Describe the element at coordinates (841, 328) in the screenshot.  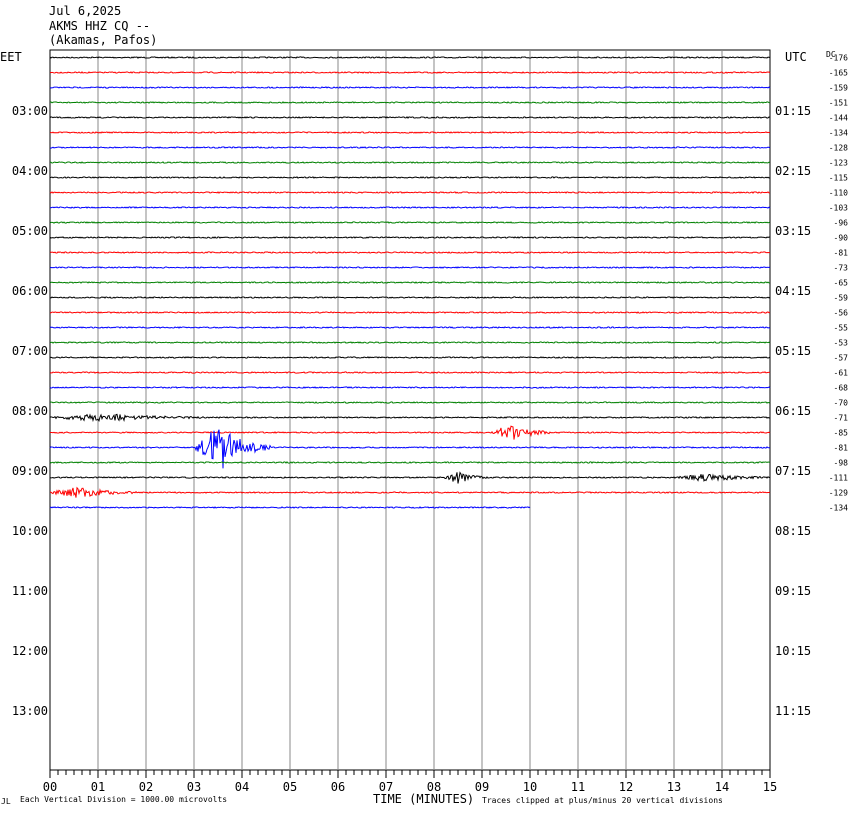
I see `dc-offset-label: -55` at that location.